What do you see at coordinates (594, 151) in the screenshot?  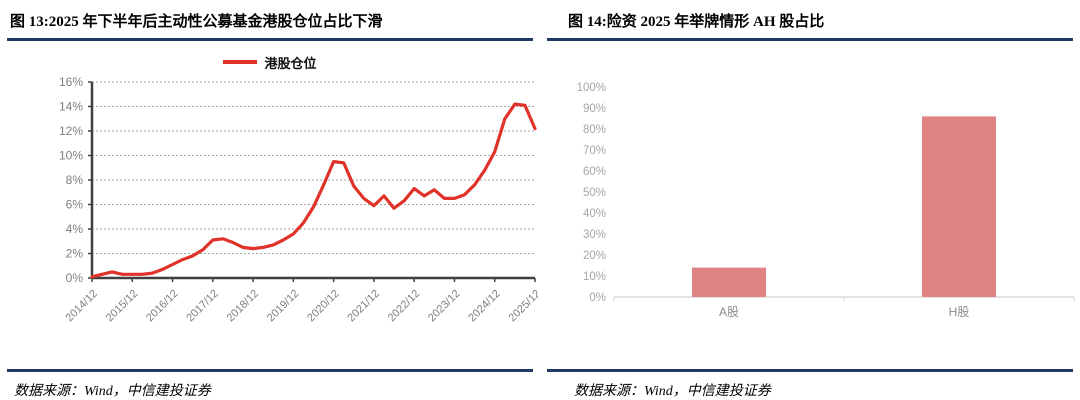 I see `svg-text: 70%` at bounding box center [594, 151].